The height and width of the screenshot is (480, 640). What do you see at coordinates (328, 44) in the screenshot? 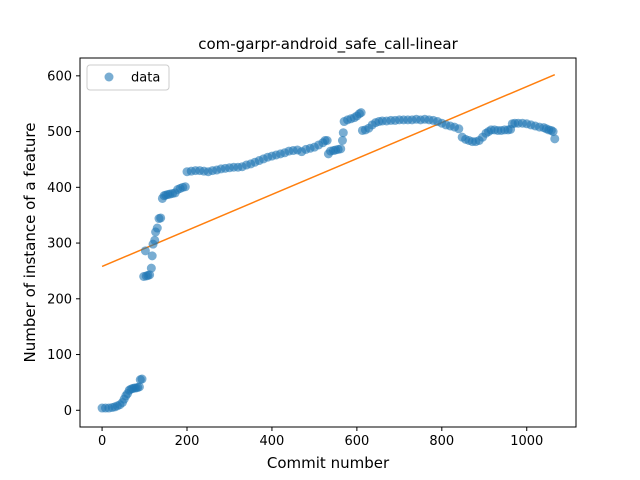
I see `chart-title: com-garpr-android_safe_call-linear` at bounding box center [328, 44].